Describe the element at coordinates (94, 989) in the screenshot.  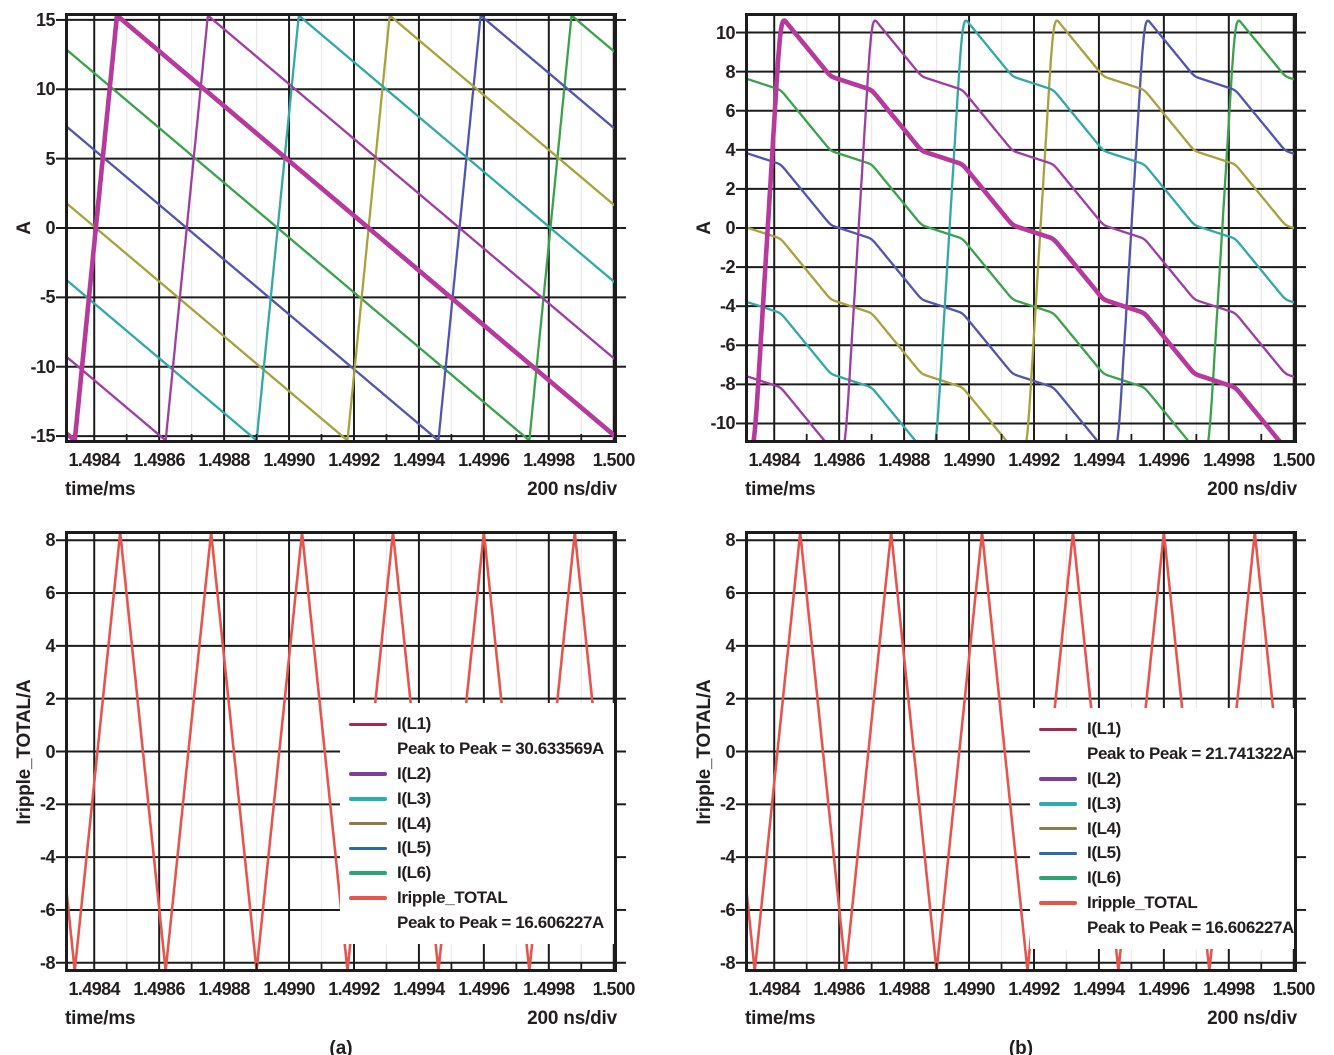
I see `x-tick-label: 1.4984` at that location.